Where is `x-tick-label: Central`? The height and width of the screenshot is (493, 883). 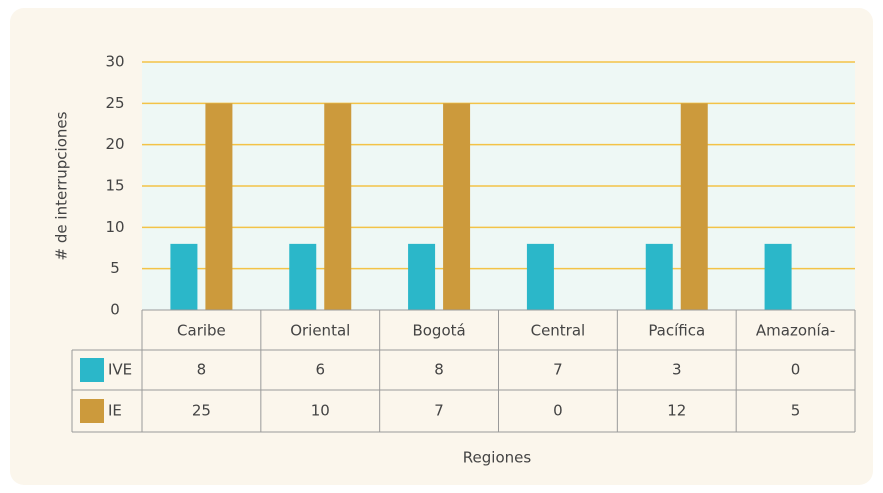 x-tick-label: Central is located at coordinates (558, 331).